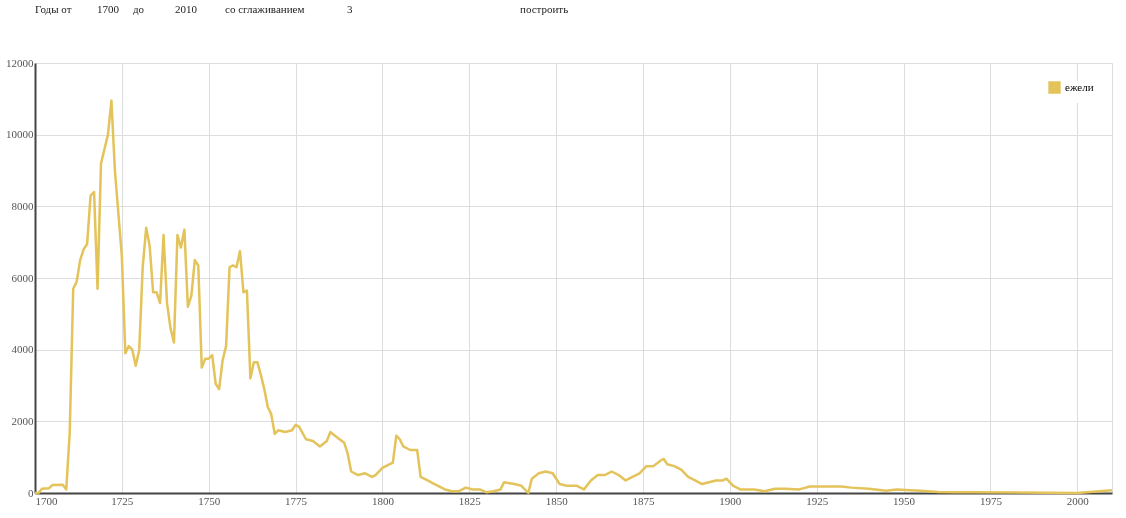 The image size is (1126, 518). I want to click on x-tick-label: 1725, so click(122, 500).